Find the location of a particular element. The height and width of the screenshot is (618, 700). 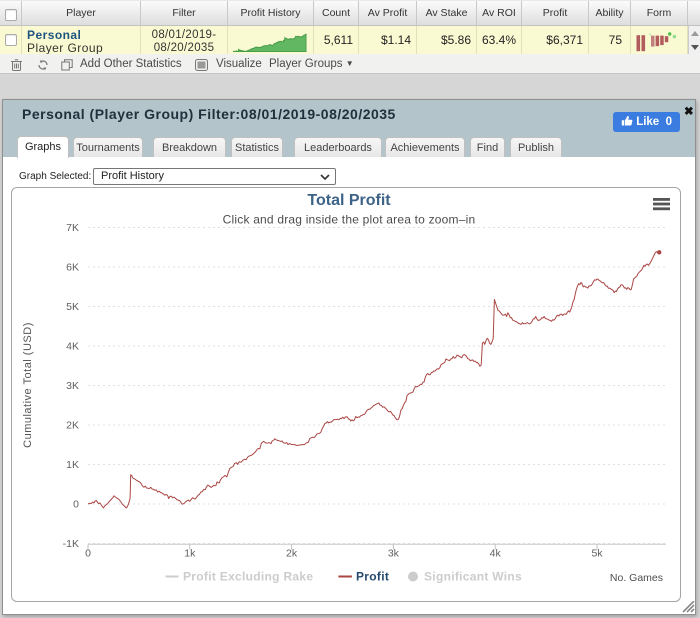

svg-text: 3k is located at coordinates (394, 554).